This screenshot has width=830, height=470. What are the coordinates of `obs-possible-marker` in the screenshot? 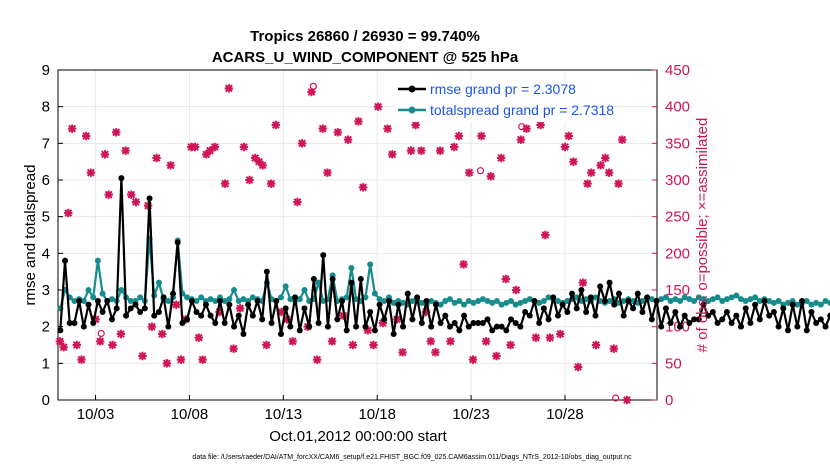 It's located at (522, 127).